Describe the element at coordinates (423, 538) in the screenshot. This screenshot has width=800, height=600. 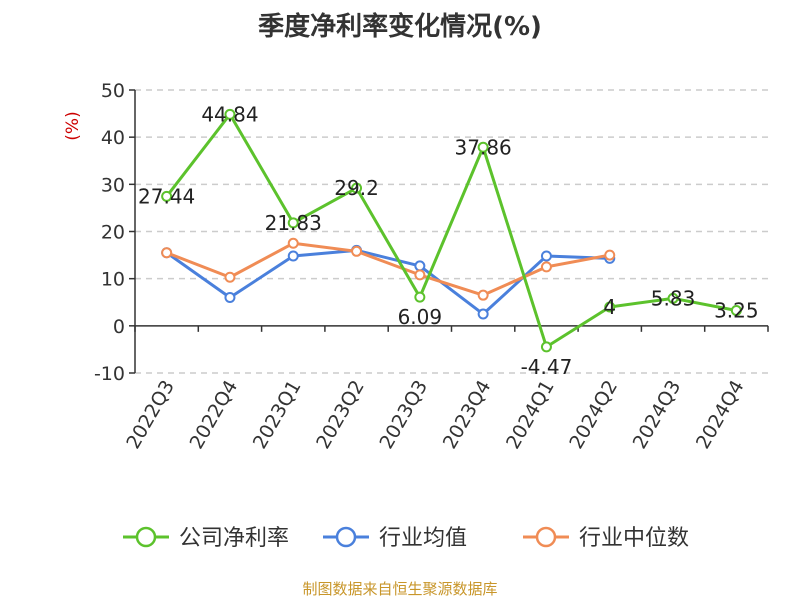
I see `legend-label: 行业均值` at that location.